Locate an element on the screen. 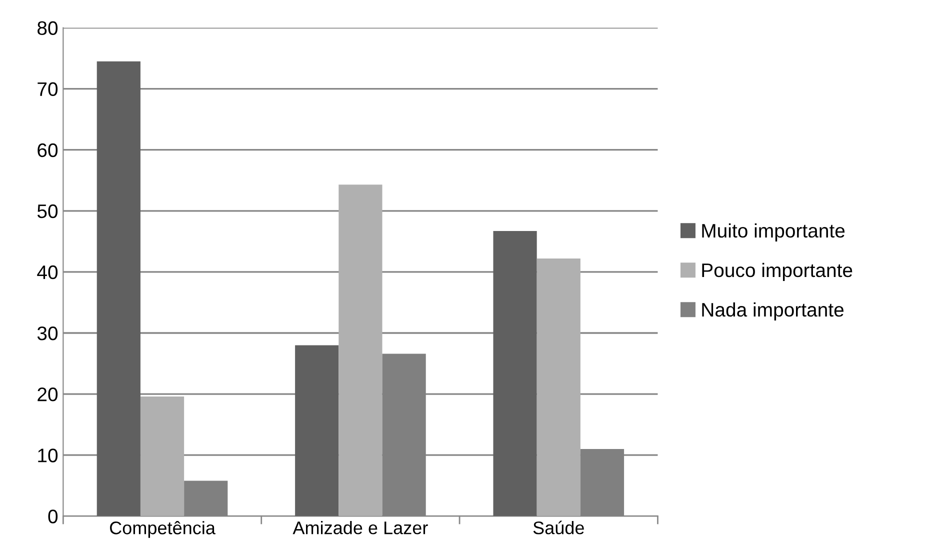 The height and width of the screenshot is (555, 929). legend-label: Pouco importante is located at coordinates (777, 272).